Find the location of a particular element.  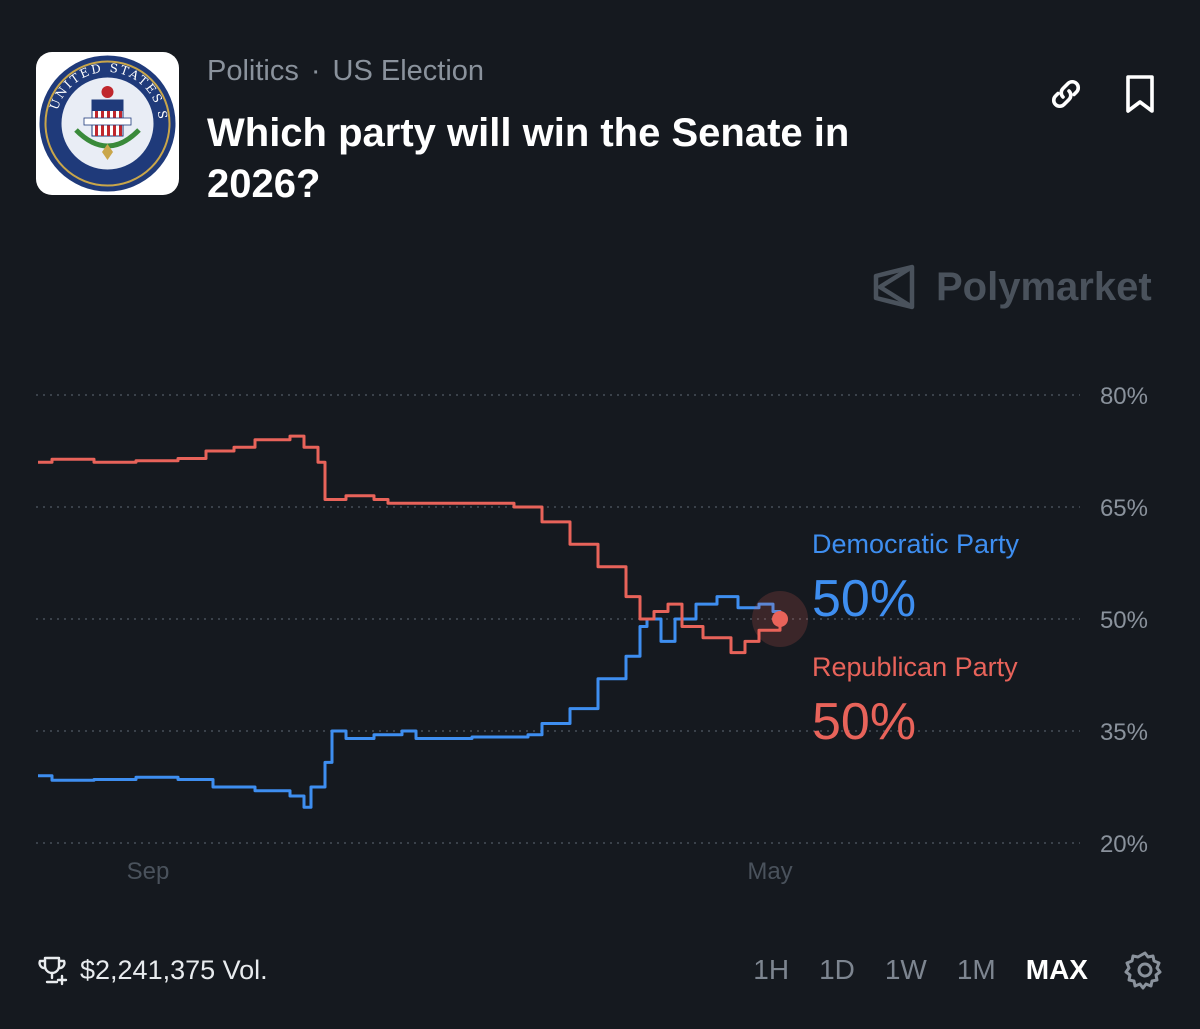

link-icon is located at coordinates (1066, 94).